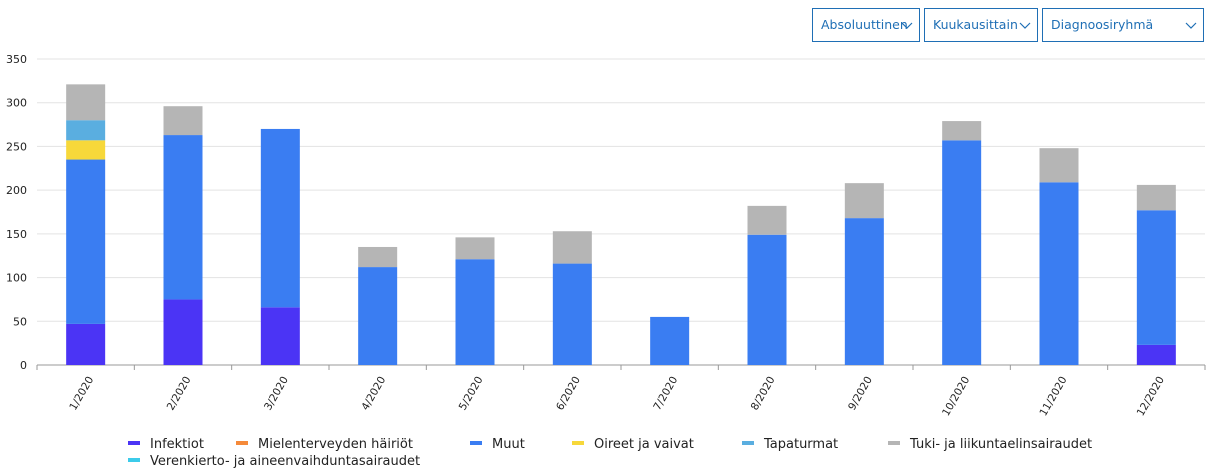 The width and height of the screenshot is (1213, 475). What do you see at coordinates (16, 234) in the screenshot?
I see `y-tick-label: 150` at bounding box center [16, 234].